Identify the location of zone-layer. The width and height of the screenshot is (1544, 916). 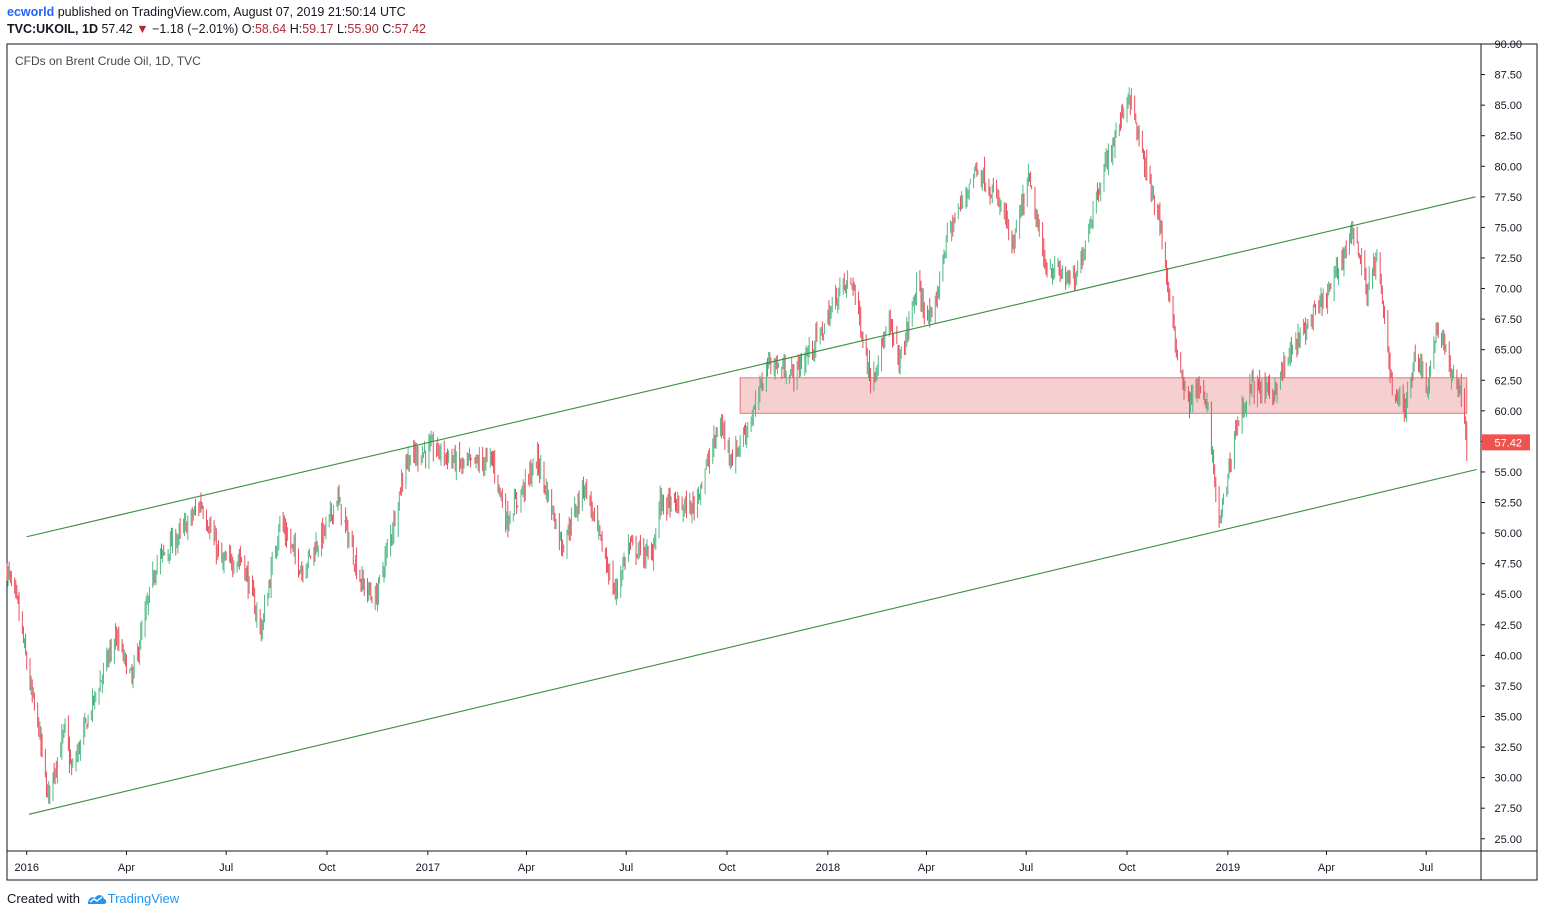
(1103, 395).